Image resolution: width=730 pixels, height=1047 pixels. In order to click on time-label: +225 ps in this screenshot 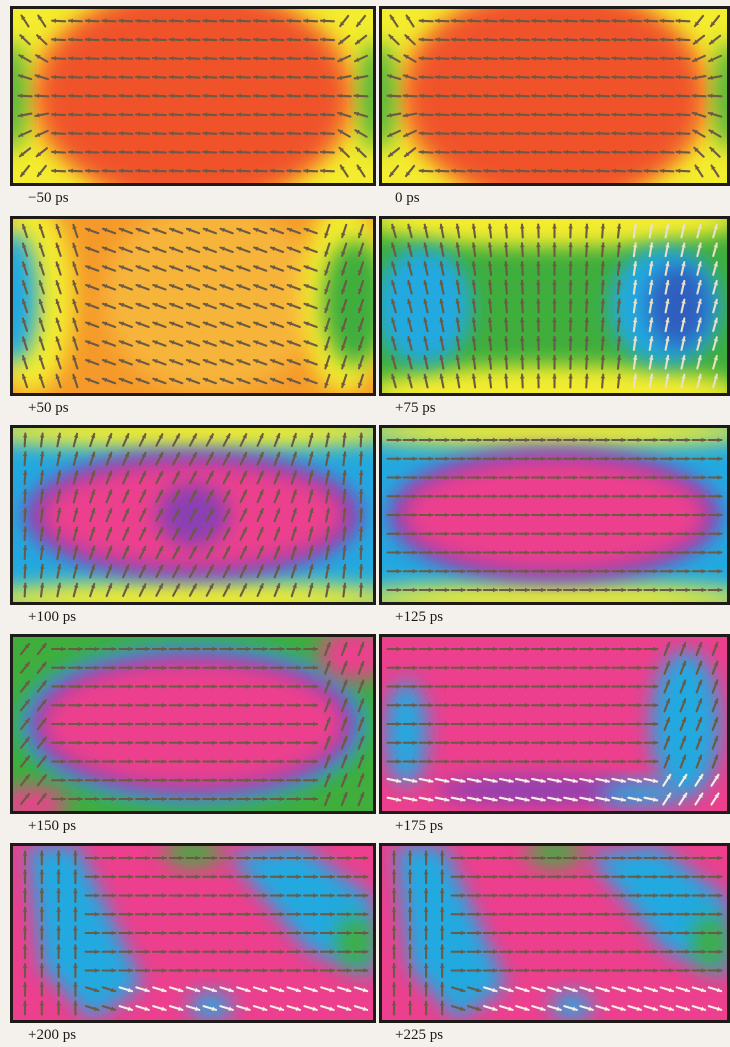, I will do `click(419, 1035)`.